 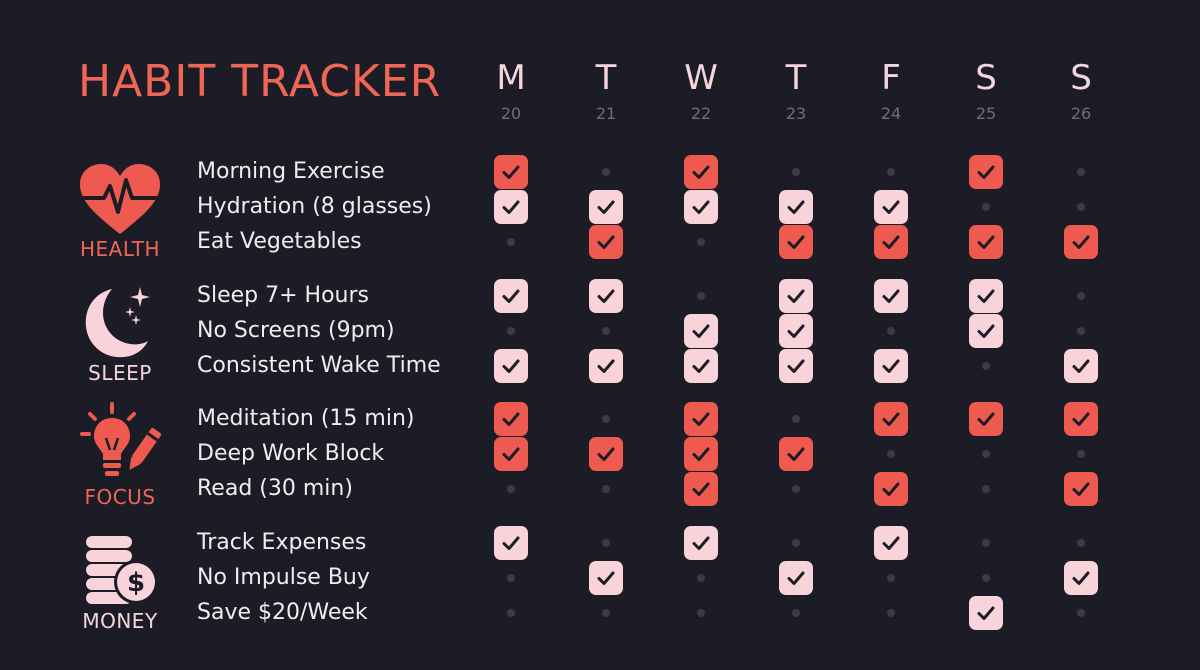 I want to click on day-letter: M, so click(x=511, y=78).